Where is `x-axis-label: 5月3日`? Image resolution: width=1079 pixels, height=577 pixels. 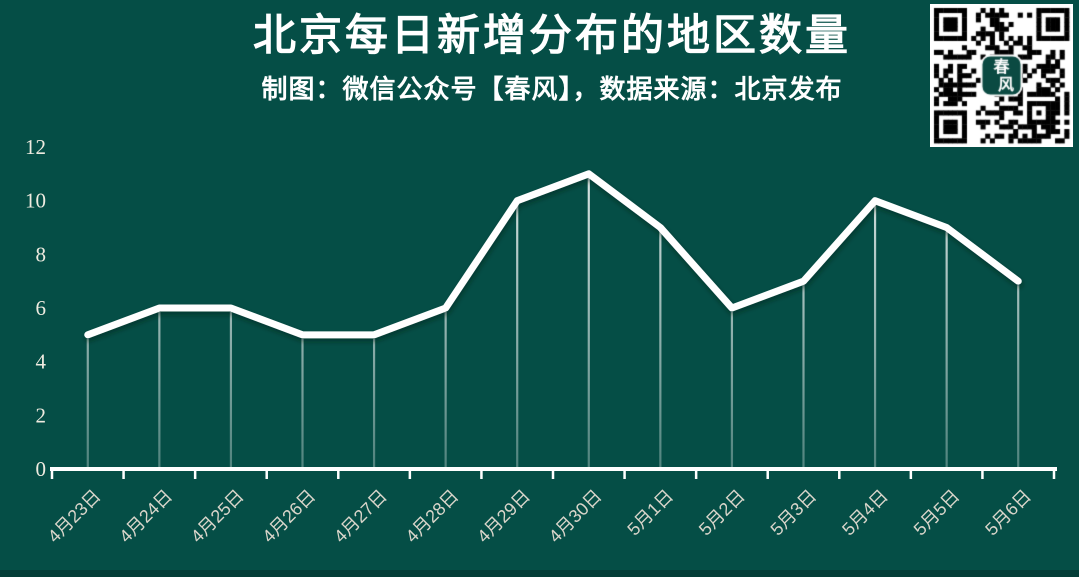 x-axis-label: 5月3日 is located at coordinates (794, 513).